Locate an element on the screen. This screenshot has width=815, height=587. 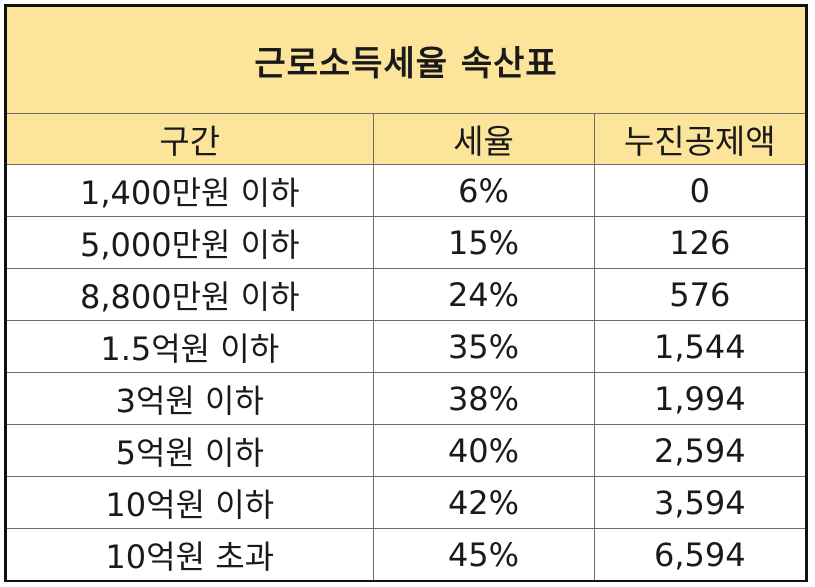
cell-deduction: 2,594 is located at coordinates (700, 450).